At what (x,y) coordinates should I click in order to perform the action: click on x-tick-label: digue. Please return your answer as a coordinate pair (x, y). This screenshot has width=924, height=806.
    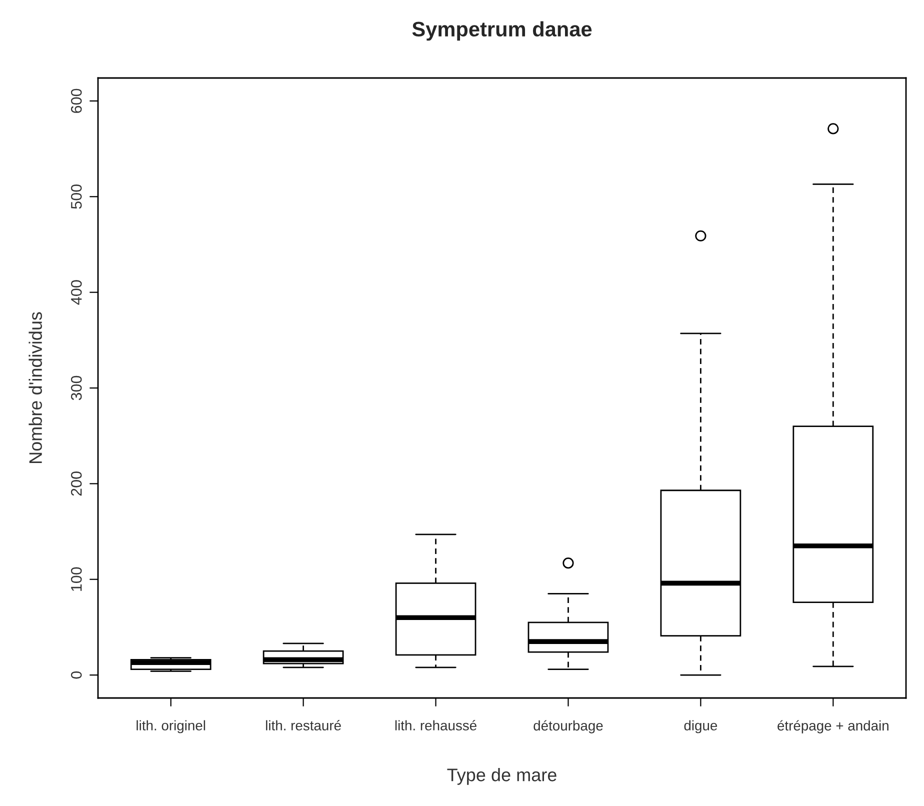
    Looking at the image, I should click on (701, 727).